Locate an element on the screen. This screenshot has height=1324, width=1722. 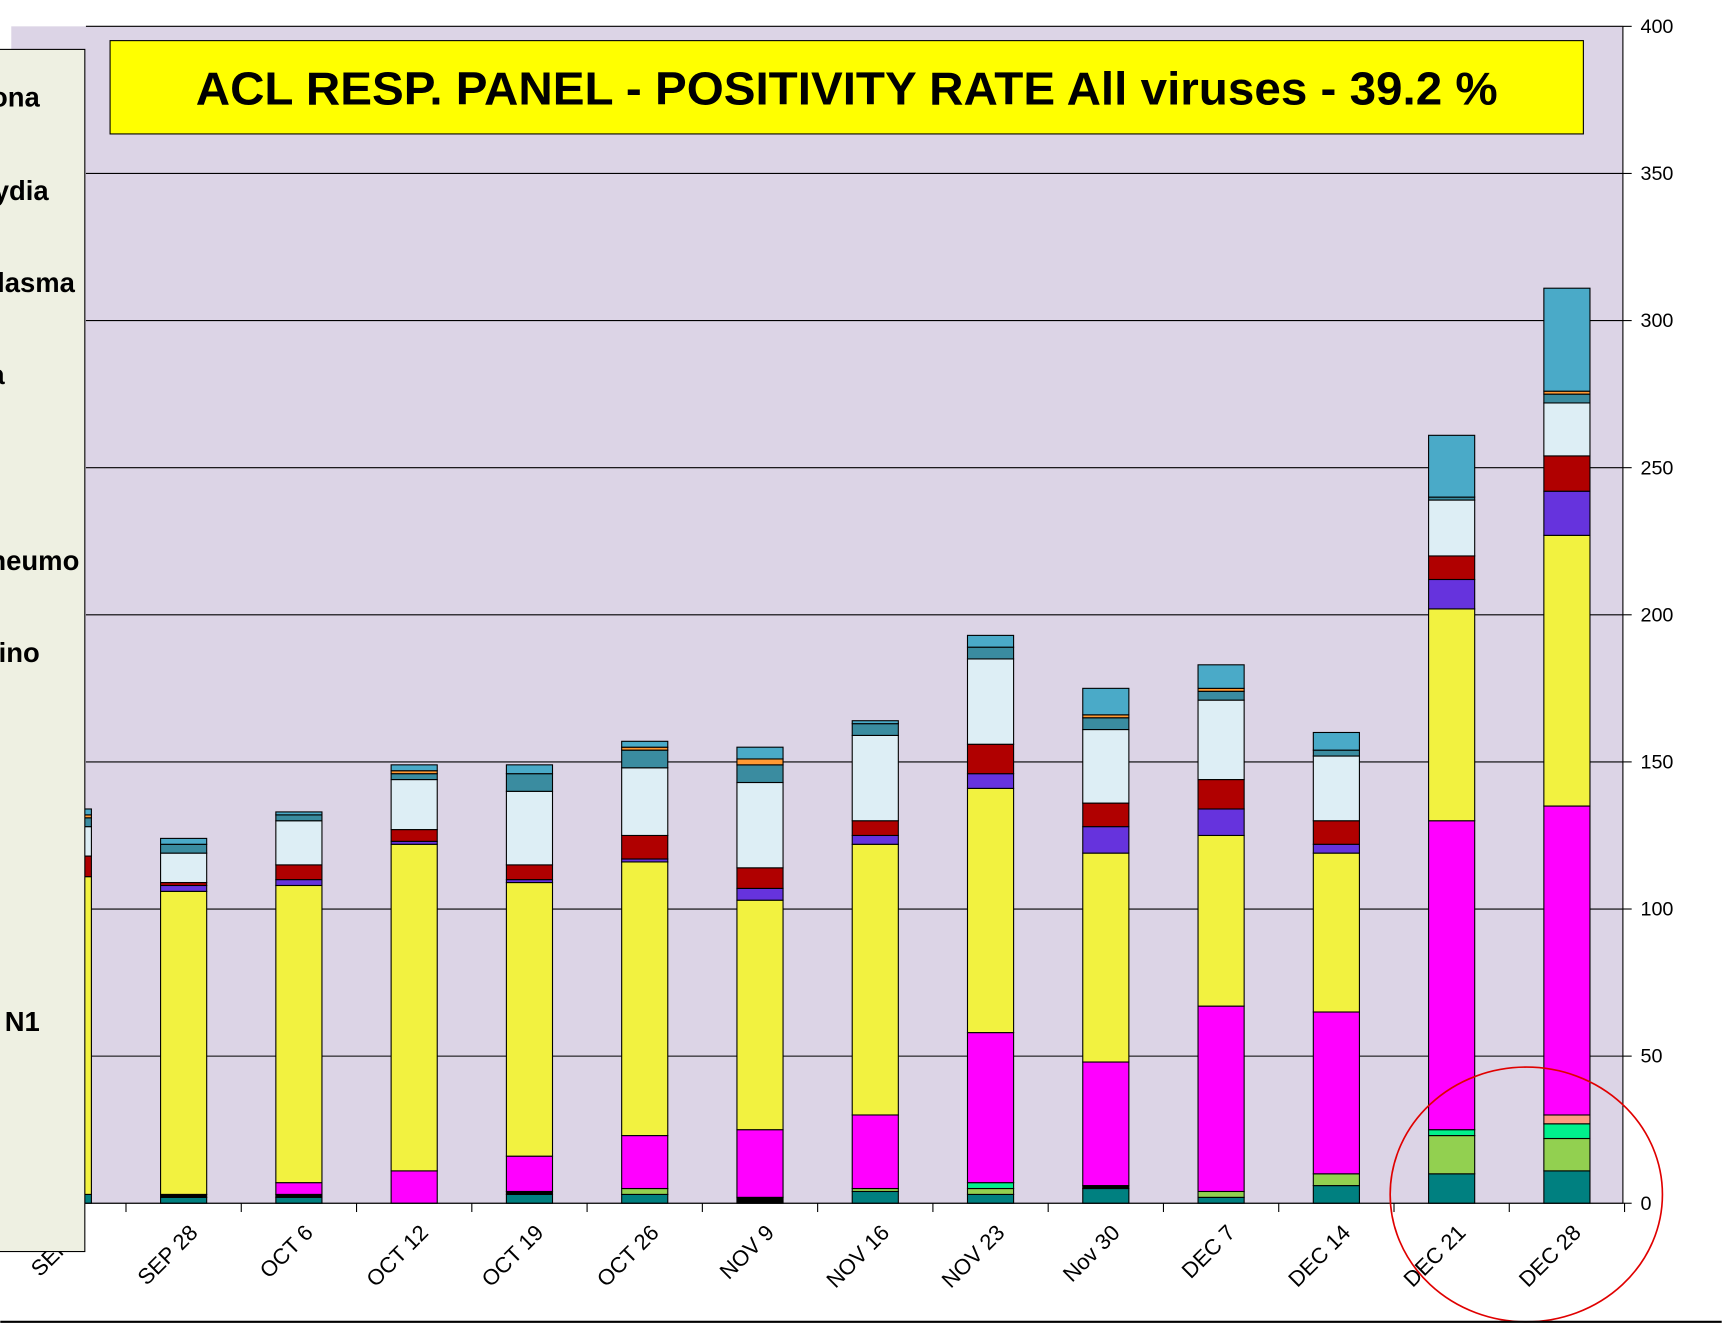
legend-entry: ydia is located at coordinates (24, 190).